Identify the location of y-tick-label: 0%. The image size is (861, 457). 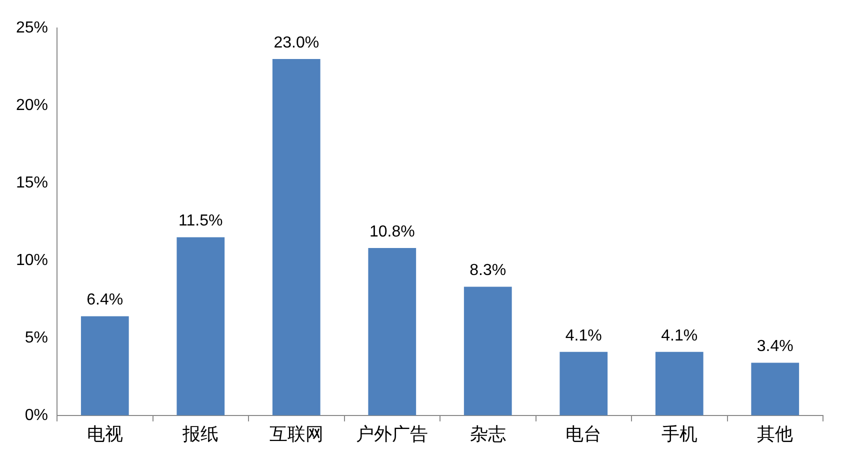
(36, 415).